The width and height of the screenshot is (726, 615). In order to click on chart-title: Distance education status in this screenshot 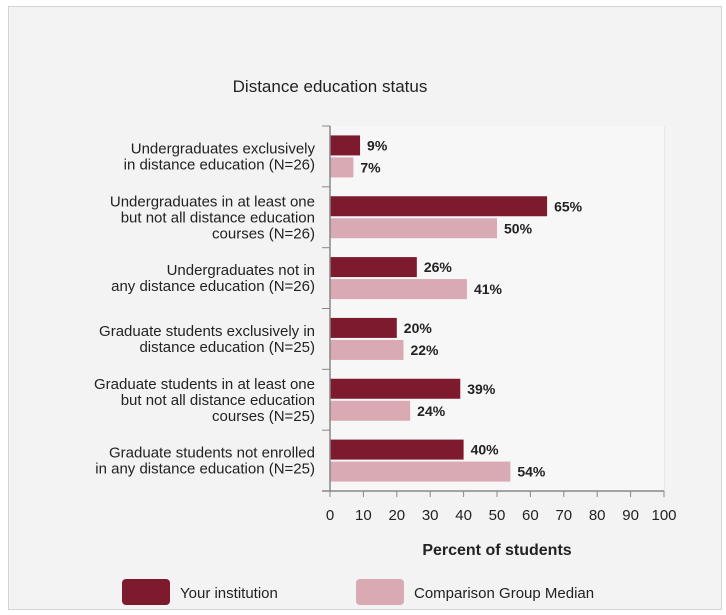, I will do `click(330, 86)`.